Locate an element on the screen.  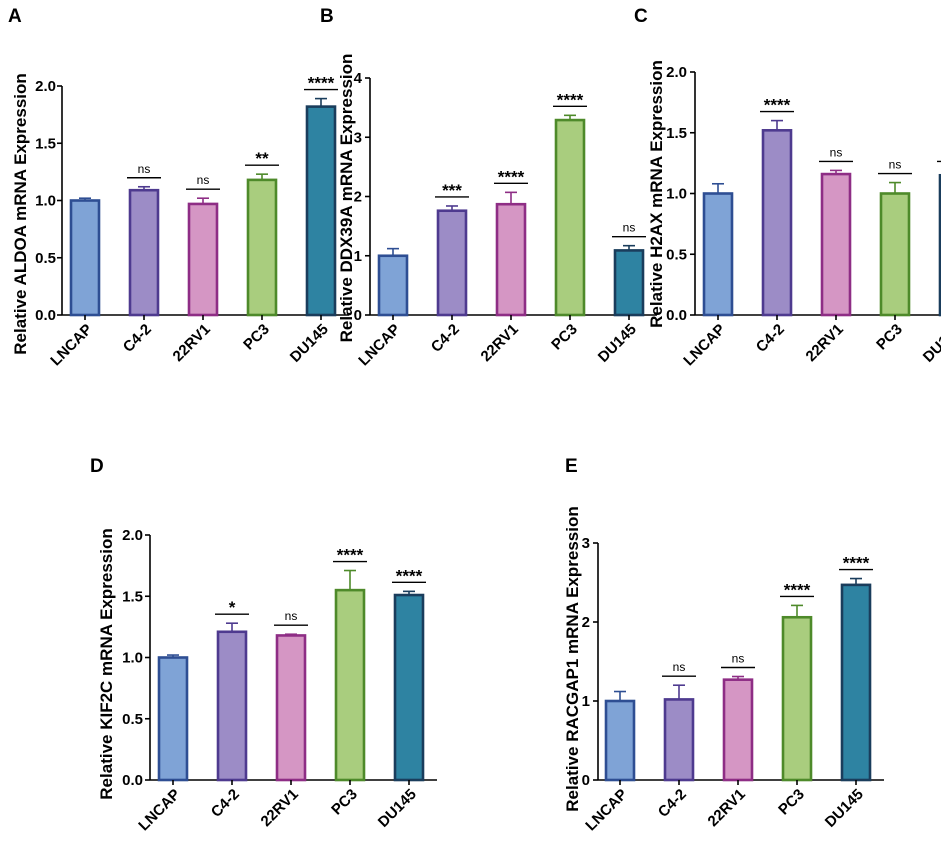
y-axis-title: Relative DDX39A mRNA Expression is located at coordinates (346, 198).